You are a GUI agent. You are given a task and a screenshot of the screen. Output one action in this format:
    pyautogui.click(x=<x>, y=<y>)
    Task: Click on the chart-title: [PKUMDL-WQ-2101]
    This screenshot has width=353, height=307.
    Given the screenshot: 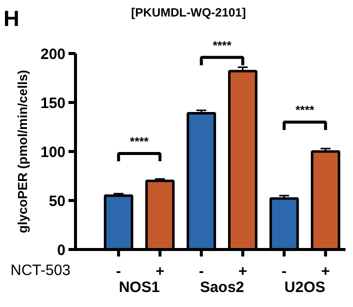 What is the action you would take?
    pyautogui.click(x=188, y=13)
    